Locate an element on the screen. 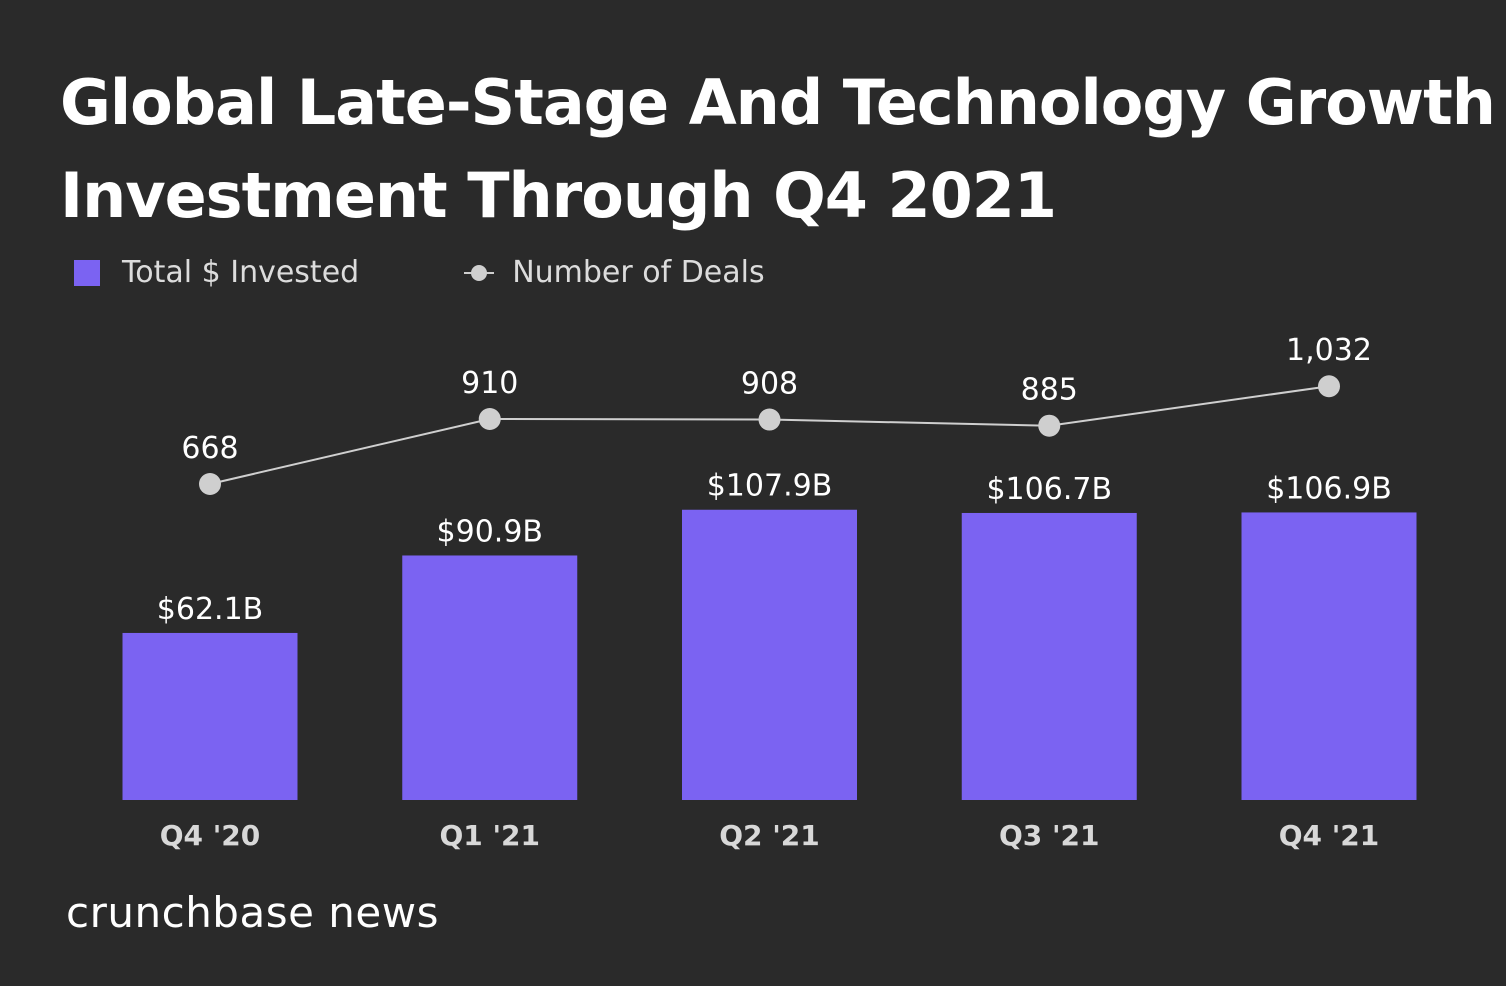 This screenshot has width=1506, height=986. legend-label-invested: Total $ Invested is located at coordinates (241, 272).